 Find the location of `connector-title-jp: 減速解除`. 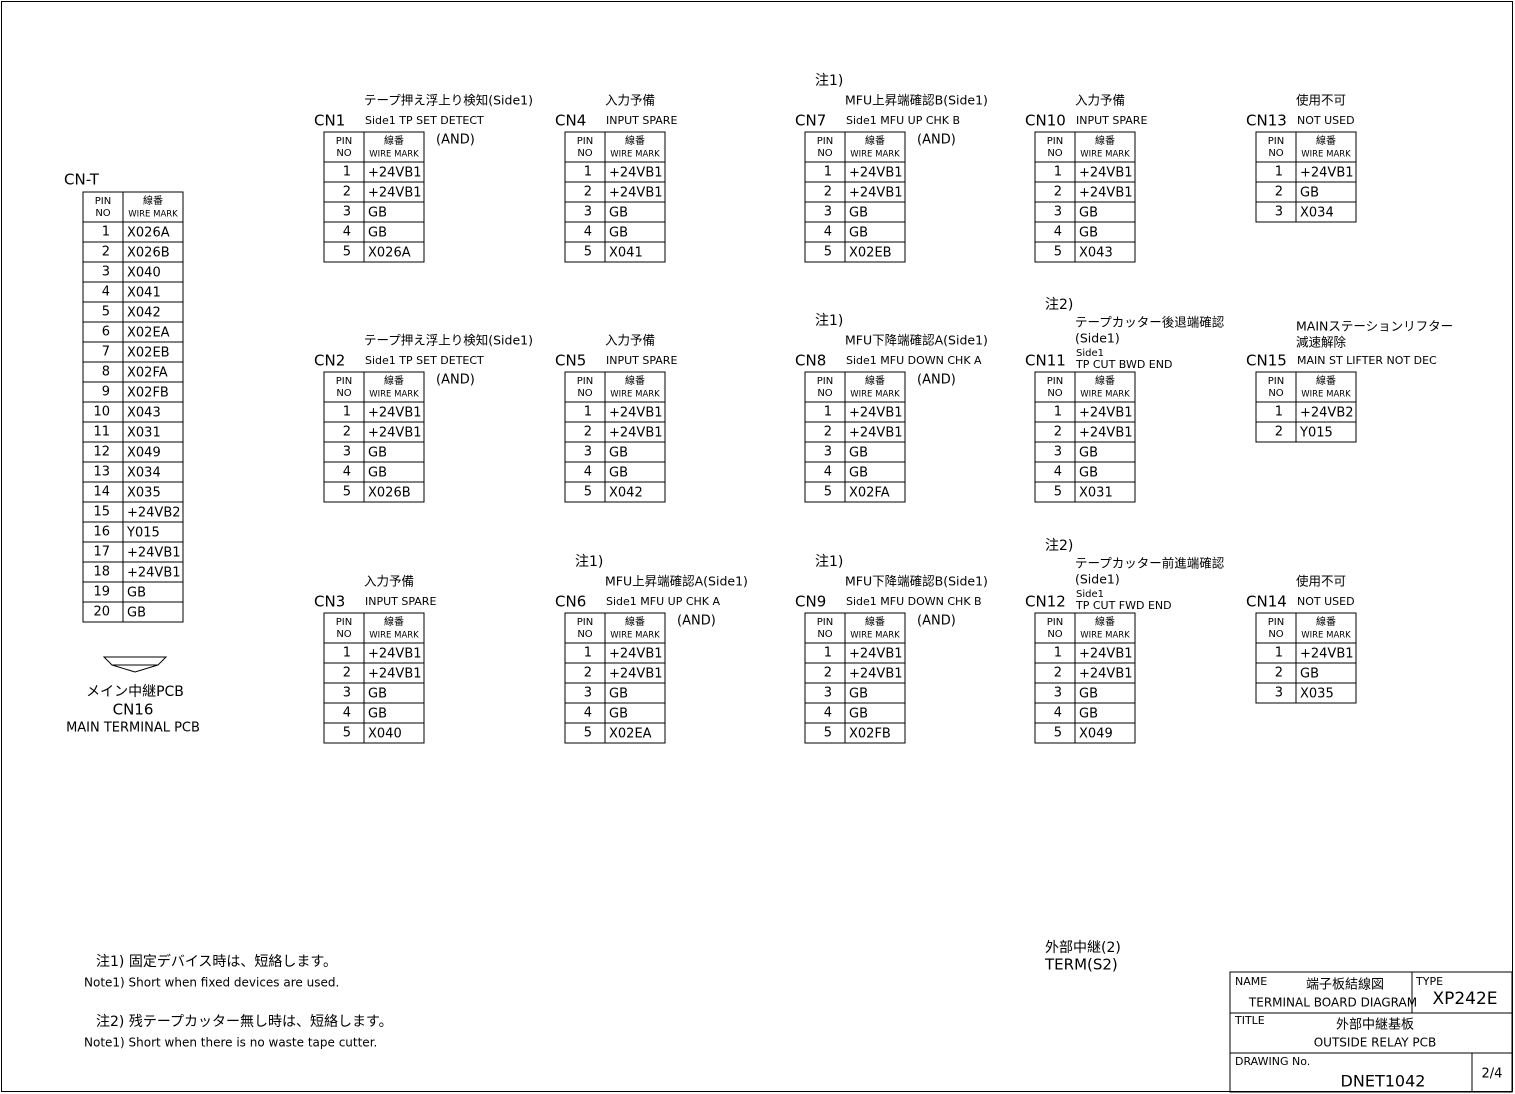

connector-title-jp: 減速解除 is located at coordinates (1321, 342).